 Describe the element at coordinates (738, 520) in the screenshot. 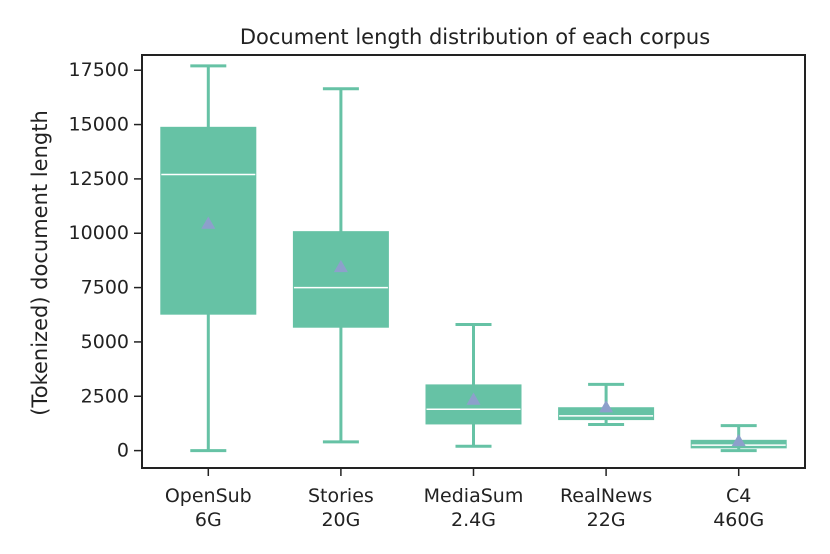

I see `x-tick-size-label: 460G` at that location.